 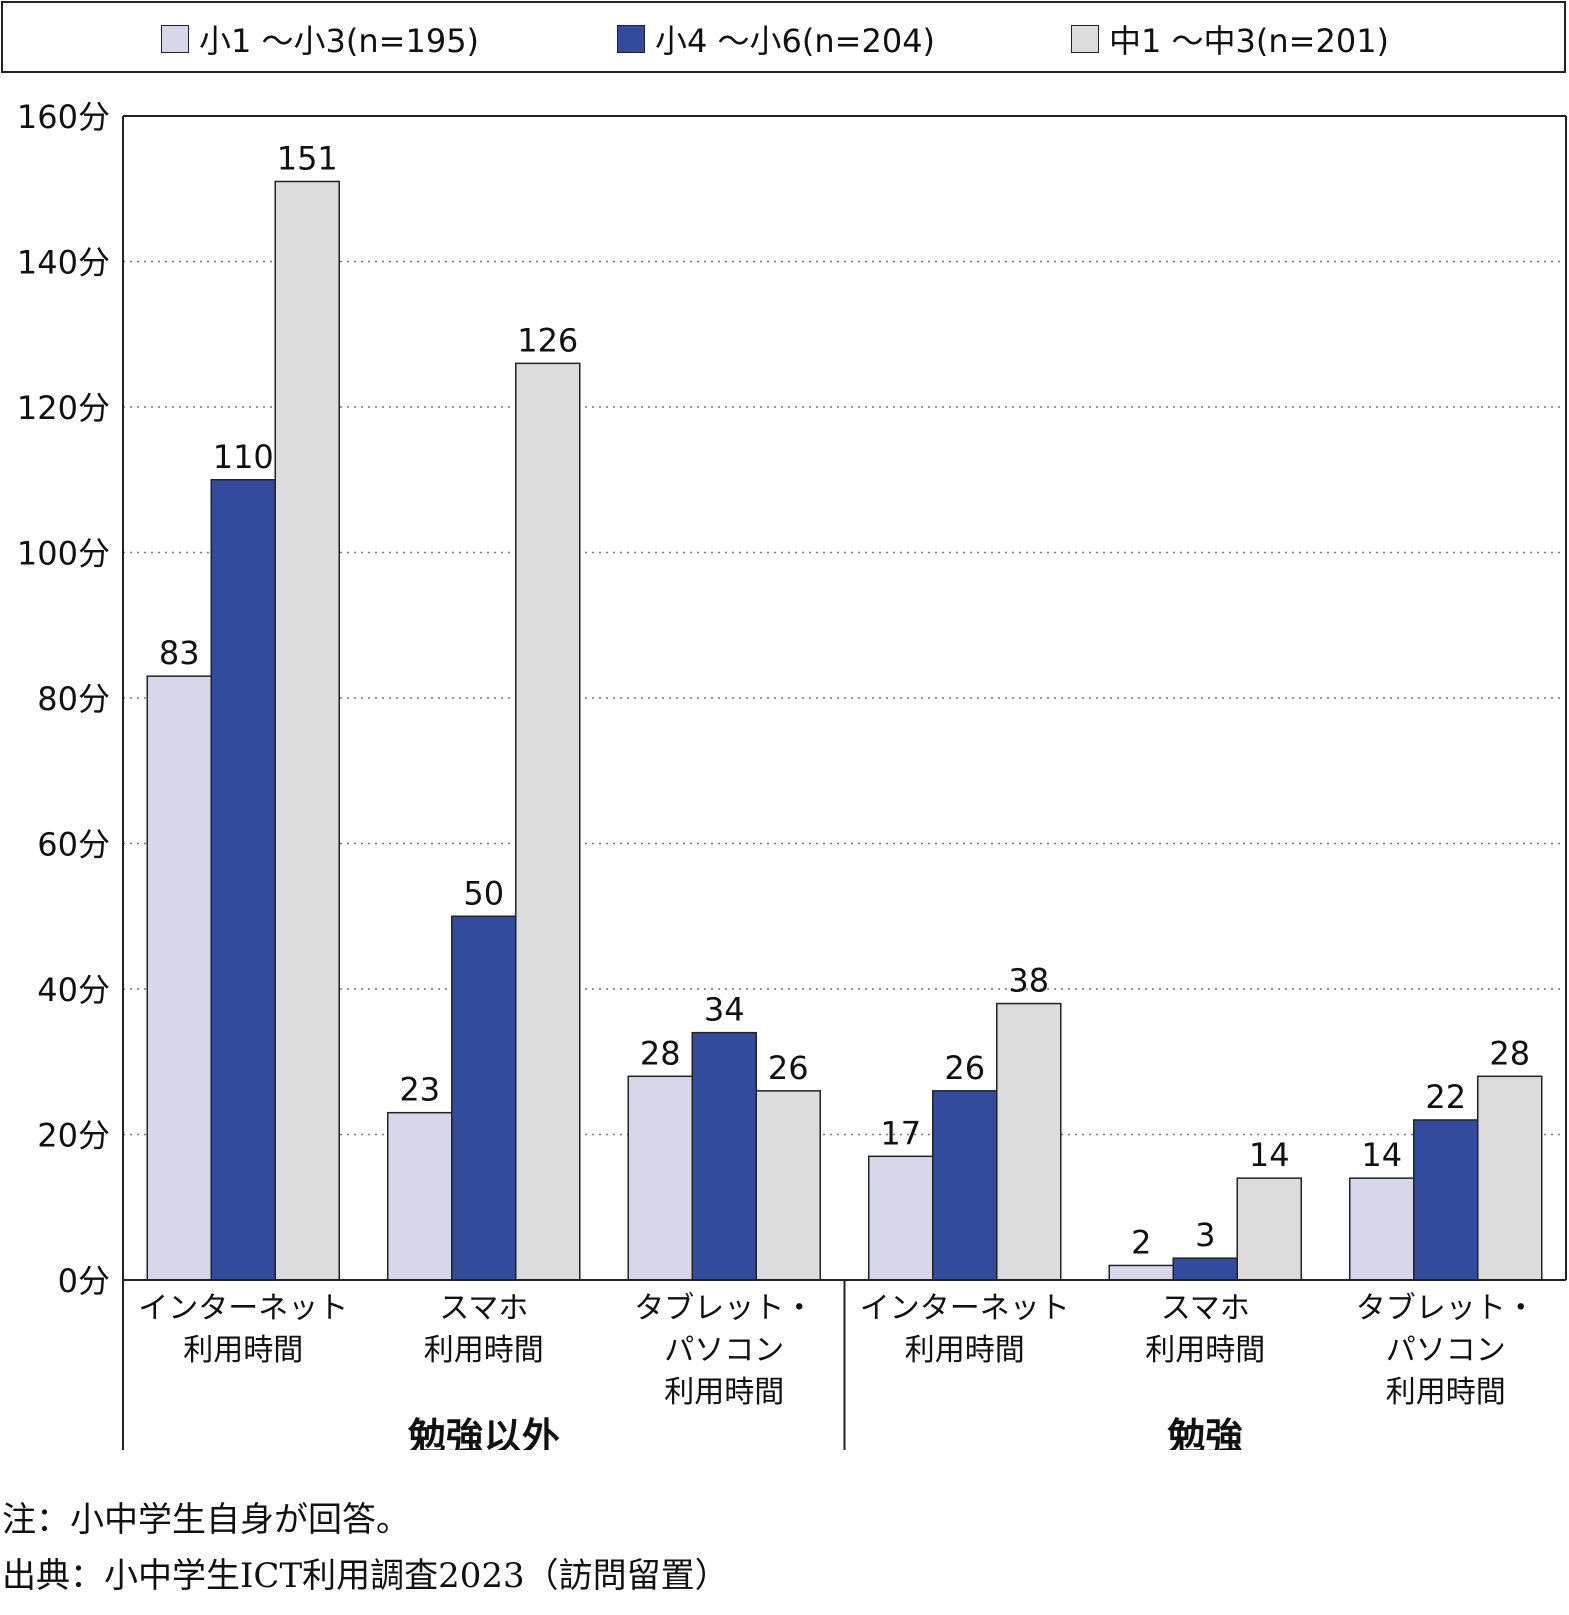 I want to click on y-tick-label: 160分, so click(x=63, y=117).